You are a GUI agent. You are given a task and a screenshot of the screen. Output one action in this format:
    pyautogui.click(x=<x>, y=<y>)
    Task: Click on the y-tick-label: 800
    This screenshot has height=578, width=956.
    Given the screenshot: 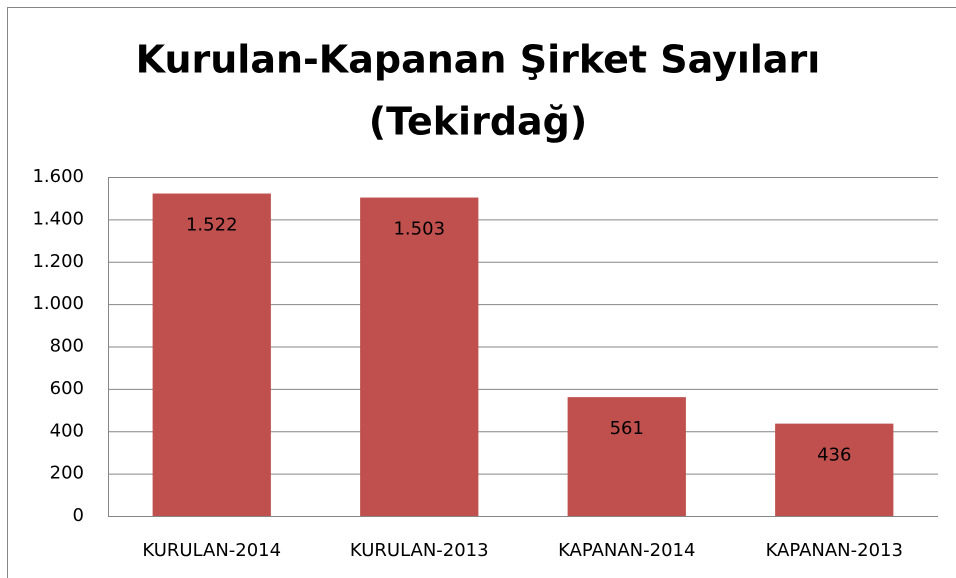 What is the action you would take?
    pyautogui.click(x=67, y=346)
    